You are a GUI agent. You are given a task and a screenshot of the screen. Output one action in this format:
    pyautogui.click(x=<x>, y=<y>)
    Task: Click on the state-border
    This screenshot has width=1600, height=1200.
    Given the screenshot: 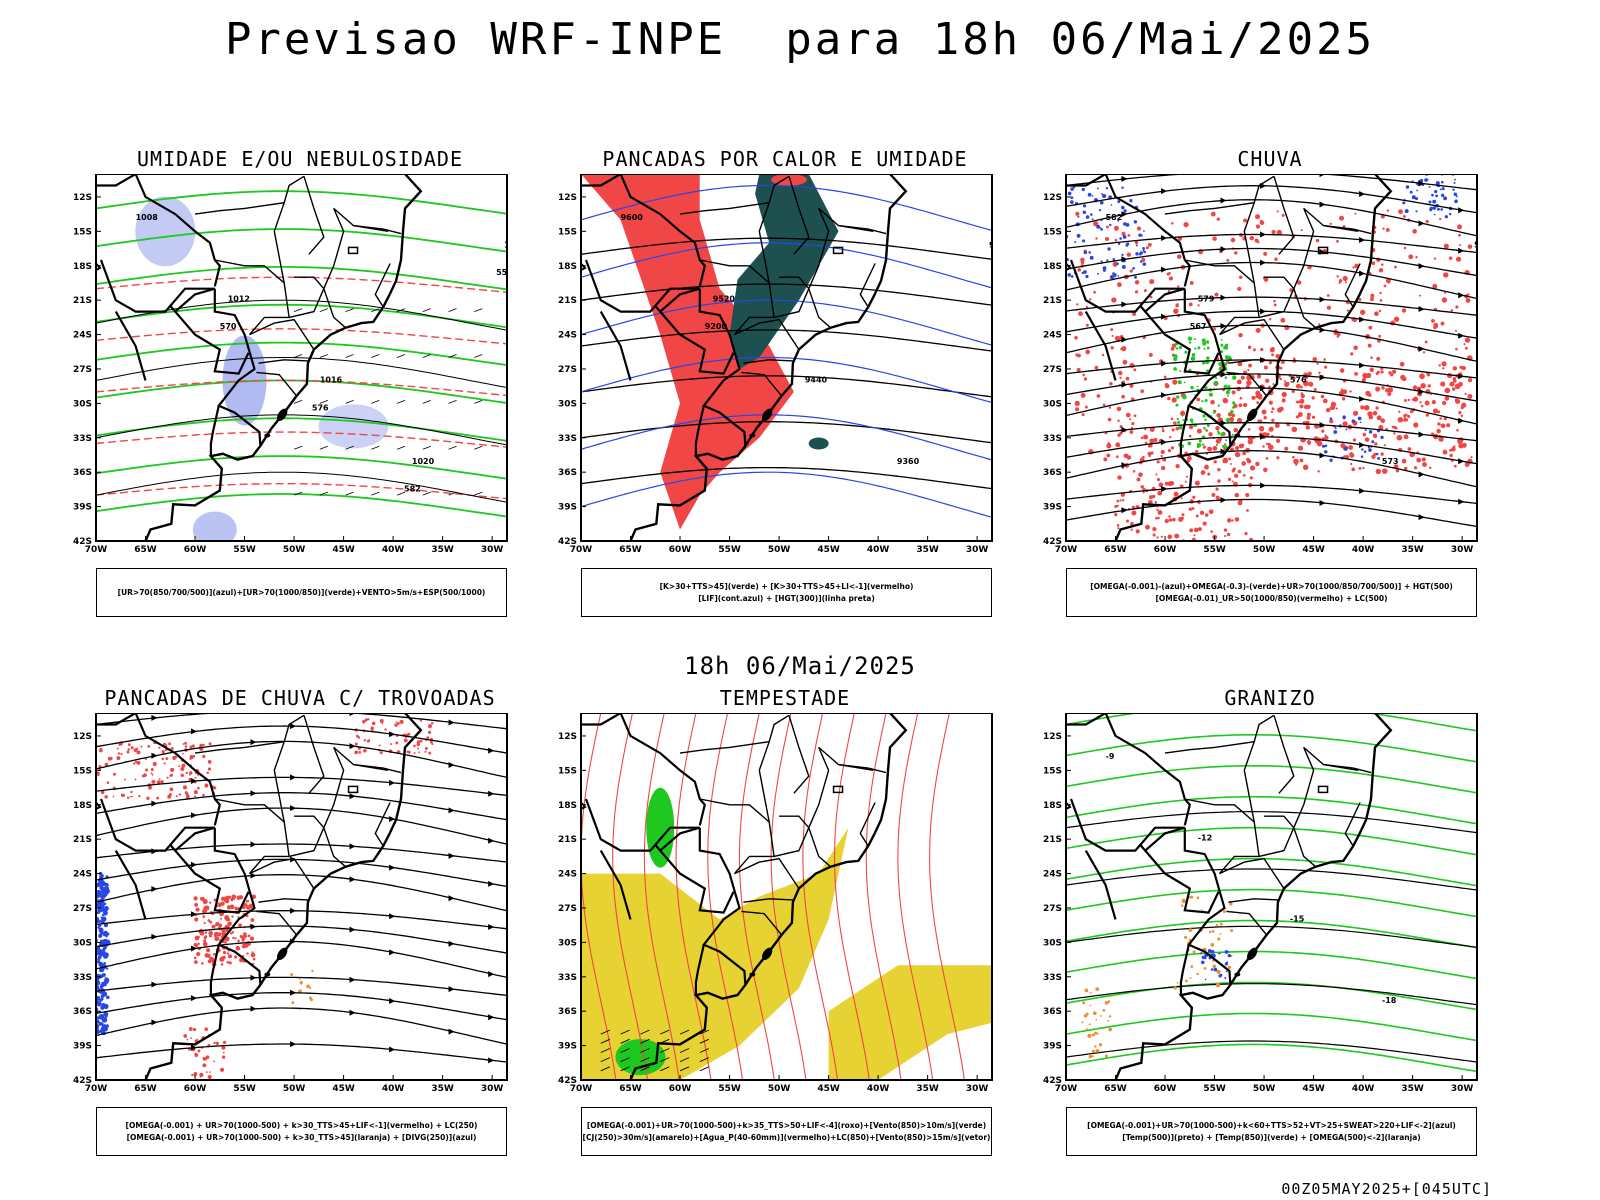 What is the action you would take?
    pyautogui.click(x=1252, y=873)
    